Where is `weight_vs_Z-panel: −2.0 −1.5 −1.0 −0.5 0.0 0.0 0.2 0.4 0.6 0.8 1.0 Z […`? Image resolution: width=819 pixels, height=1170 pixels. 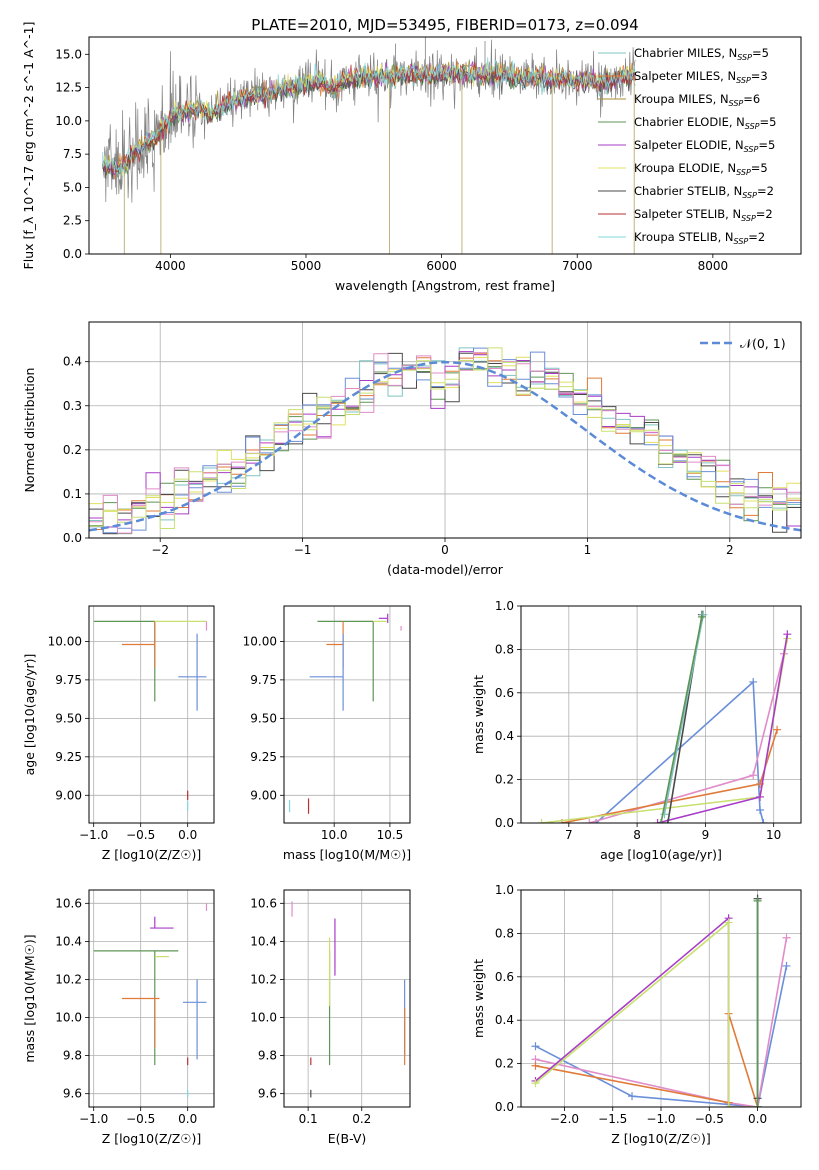 weight_vs_Z-panel: −2.0 −1.5 −1.0 −0.5 0.0 0.0 0.2 0.4 0.6 0.8 1.0 Z [… is located at coordinates (636, 1014).